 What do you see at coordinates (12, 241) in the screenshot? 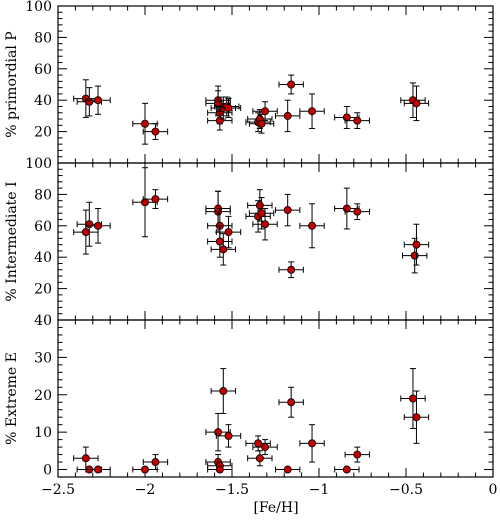
I see `y-axis-label: % Intermediate I` at bounding box center [12, 241].